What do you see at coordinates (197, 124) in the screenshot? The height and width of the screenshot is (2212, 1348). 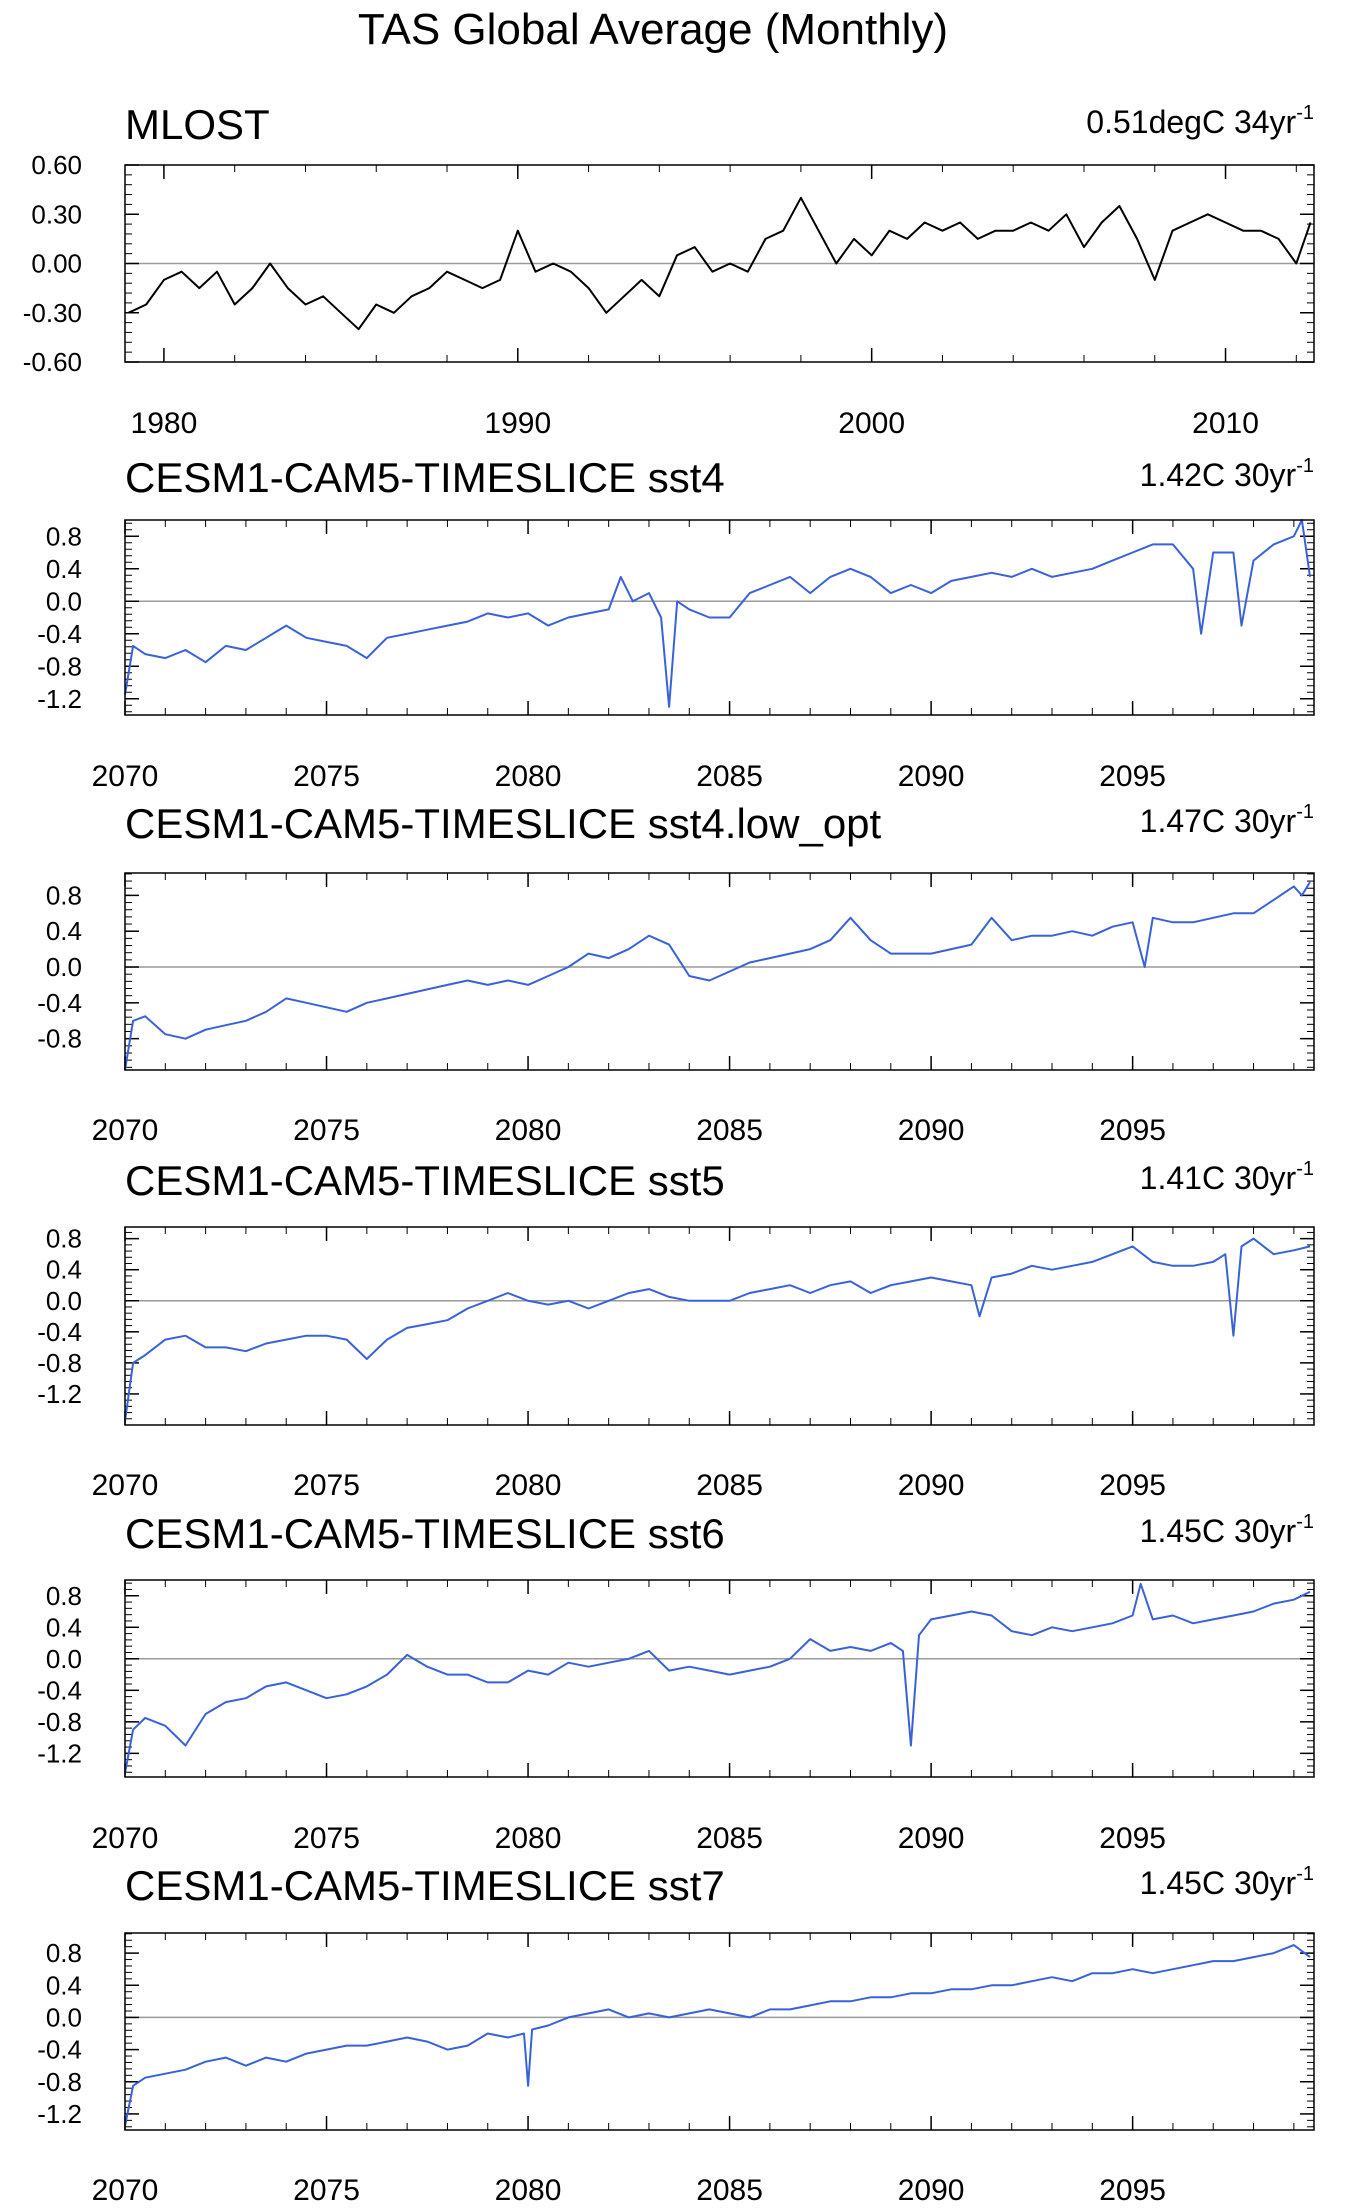 I see `panel-title: MLOST` at bounding box center [197, 124].